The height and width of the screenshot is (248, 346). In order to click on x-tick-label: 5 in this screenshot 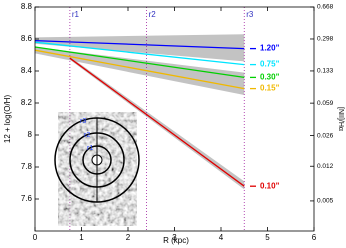, I will do `click(267, 237)`.